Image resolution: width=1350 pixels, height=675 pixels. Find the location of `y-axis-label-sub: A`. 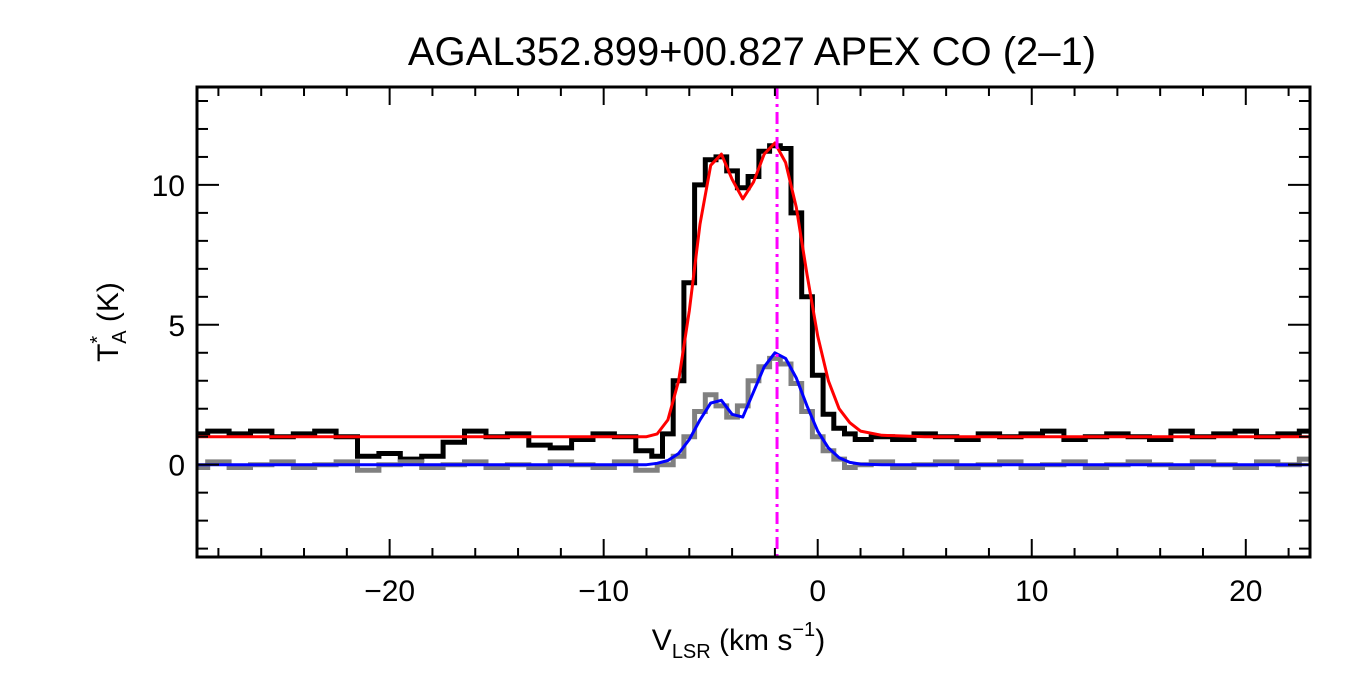

y-axis-label-sub: A is located at coordinates (120, 337).